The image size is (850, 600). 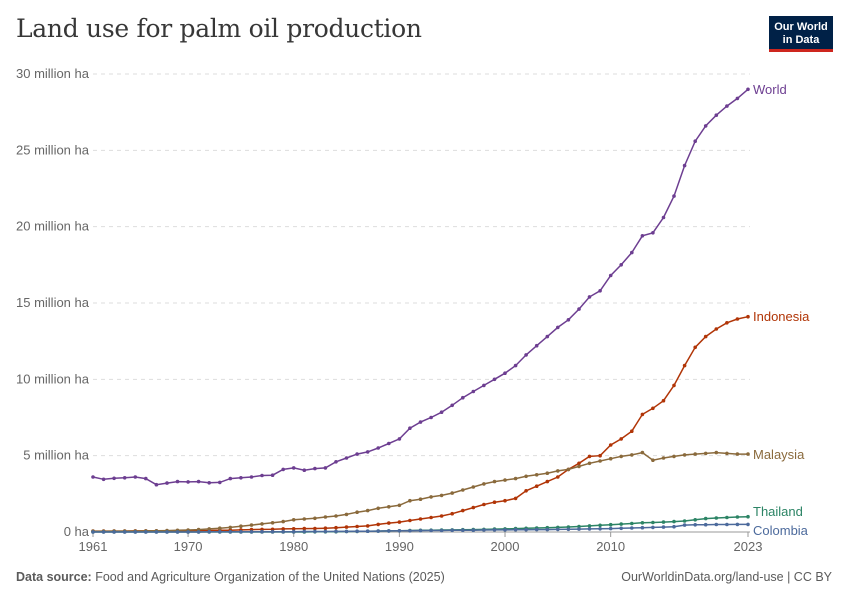 What do you see at coordinates (54, 577) in the screenshot?
I see `data-source-label: Data source:` at bounding box center [54, 577].